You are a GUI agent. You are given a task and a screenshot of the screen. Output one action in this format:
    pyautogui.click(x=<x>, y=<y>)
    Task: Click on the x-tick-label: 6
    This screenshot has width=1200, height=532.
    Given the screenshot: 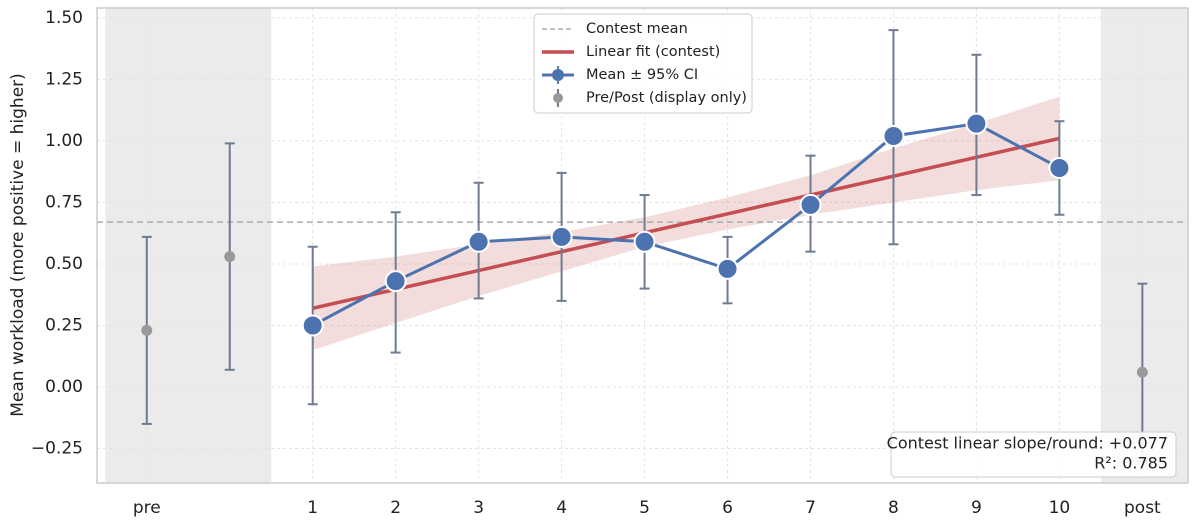 What is the action you would take?
    pyautogui.click(x=727, y=508)
    